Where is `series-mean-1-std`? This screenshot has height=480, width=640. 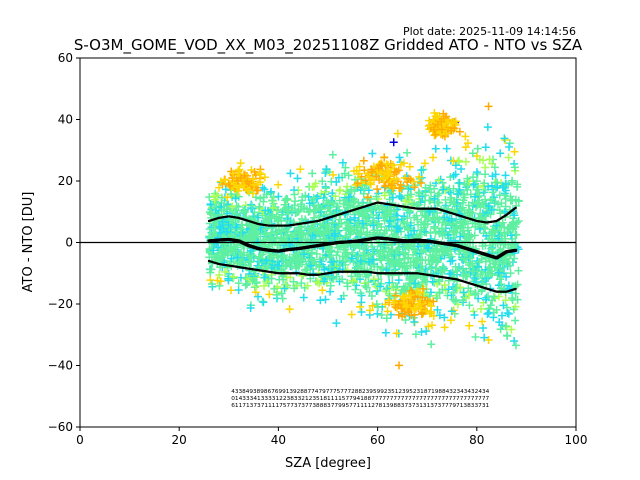 series-mean-1-std is located at coordinates (362, 276).